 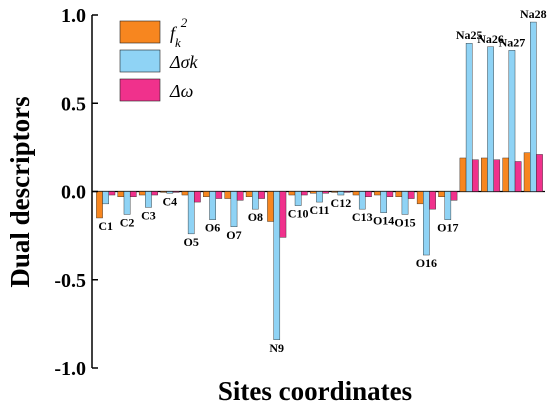 What do you see at coordinates (315, 391) in the screenshot?
I see `x-axis-title: Sites coordinates` at bounding box center [315, 391].